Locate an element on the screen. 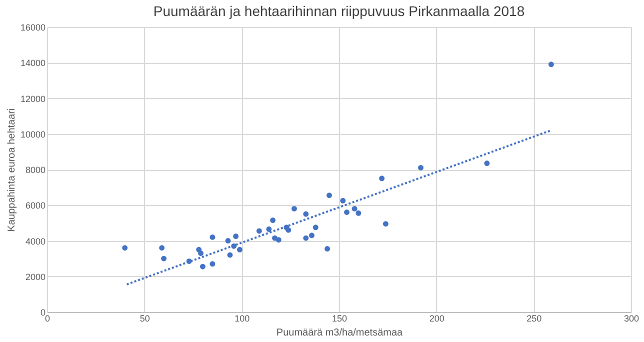 This screenshot has height=342, width=644. x-tick-label: 100 is located at coordinates (242, 319).